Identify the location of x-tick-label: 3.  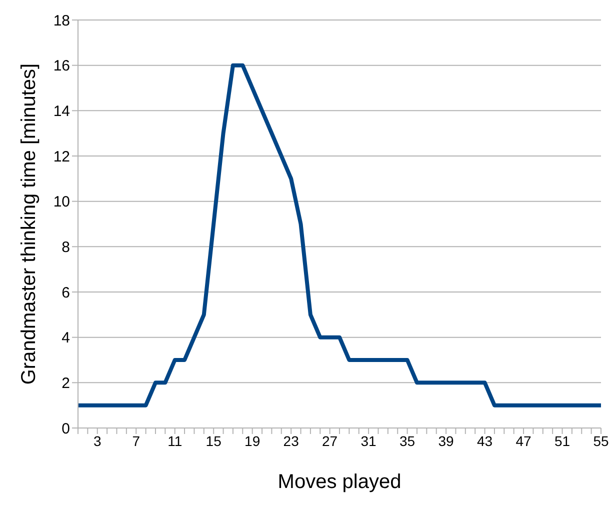
(97, 440).